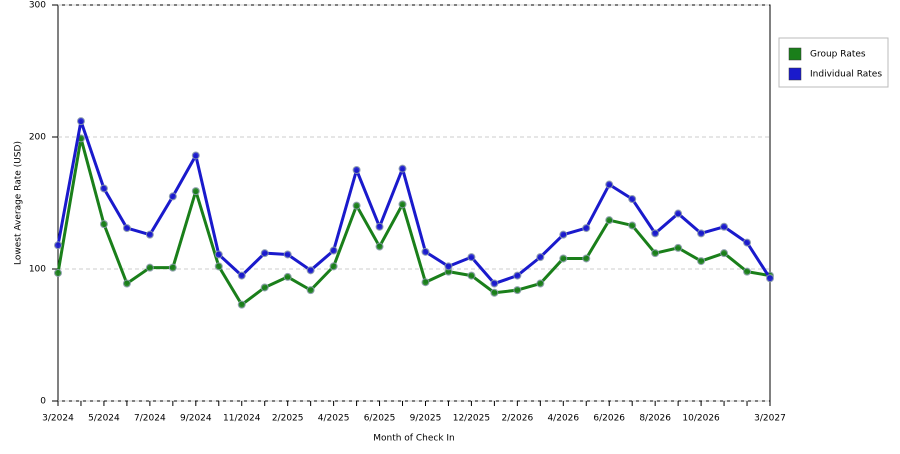 The image size is (900, 454). What do you see at coordinates (150, 419) in the screenshot?
I see `x-tick-label: 7/2024` at bounding box center [150, 419].